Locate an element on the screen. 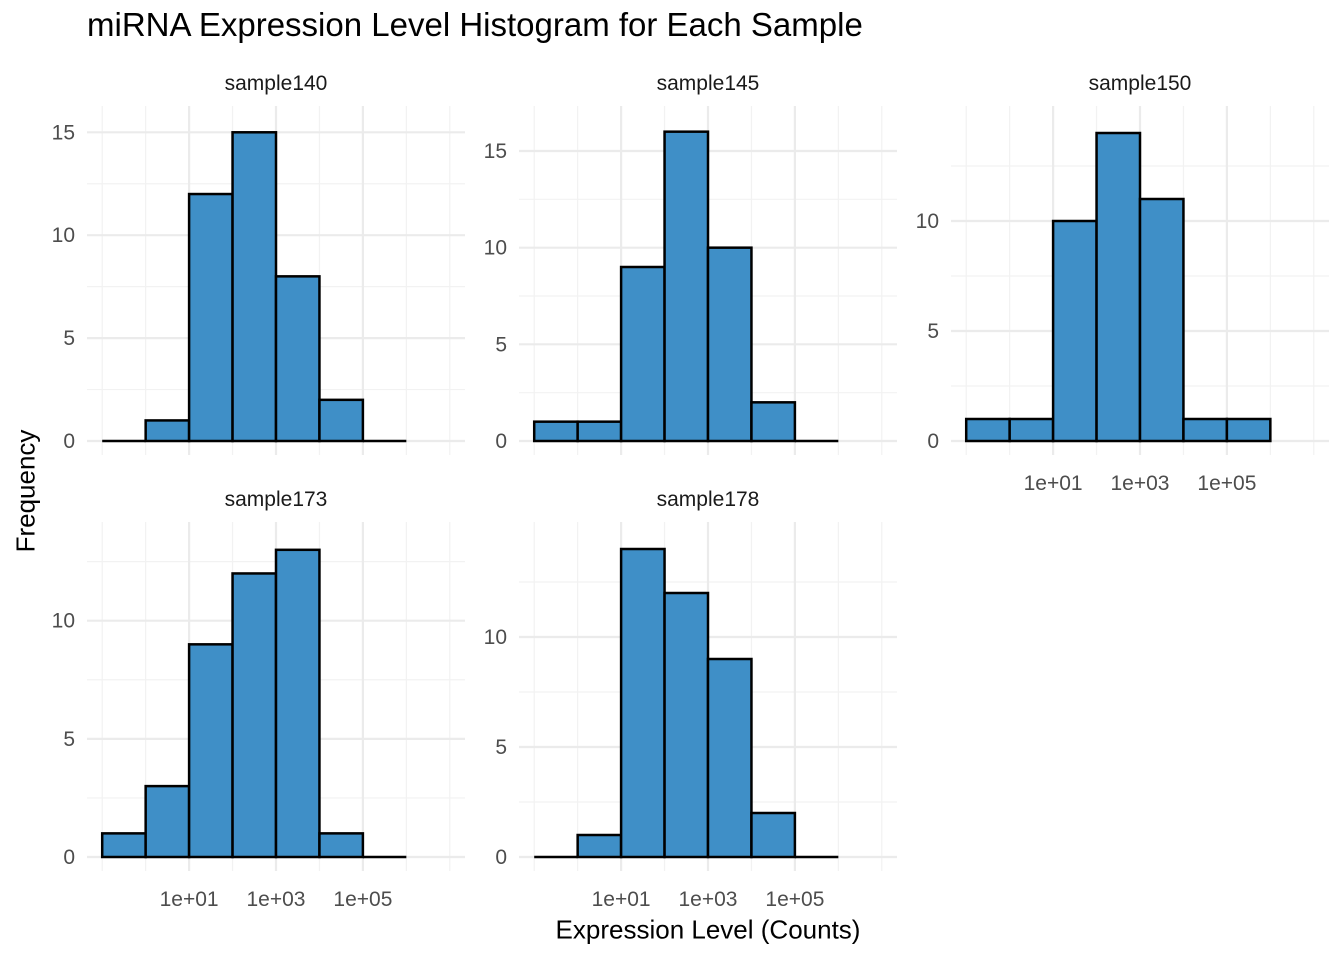  x-axis-label: Expression Level (Counts) is located at coordinates (708, 929).